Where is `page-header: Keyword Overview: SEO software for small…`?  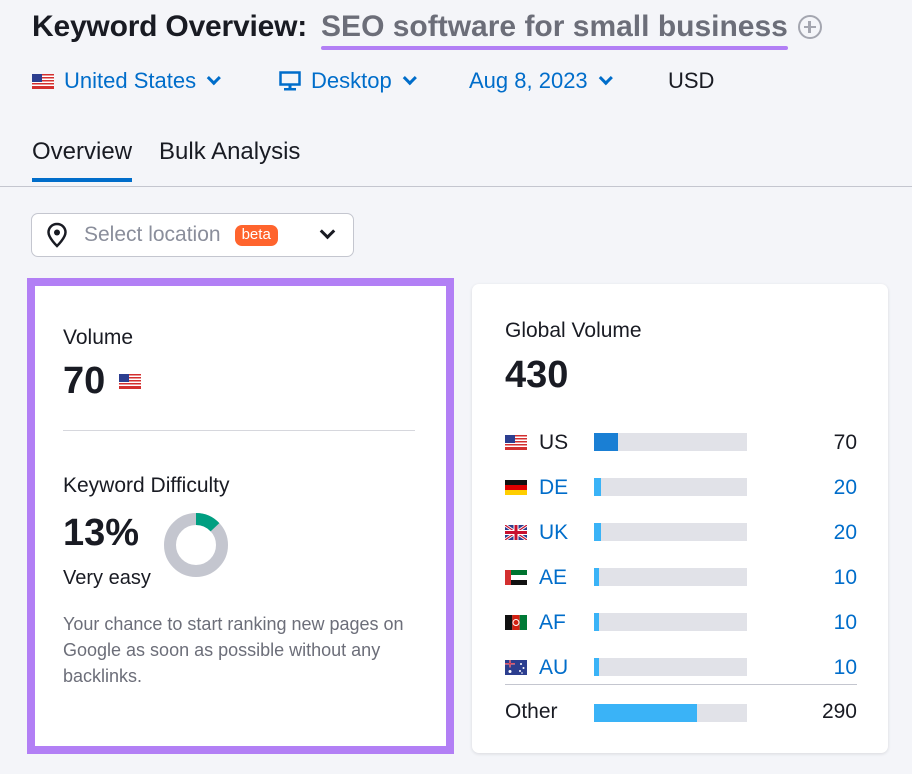 page-header: Keyword Overview: SEO software for small… is located at coordinates (427, 30).